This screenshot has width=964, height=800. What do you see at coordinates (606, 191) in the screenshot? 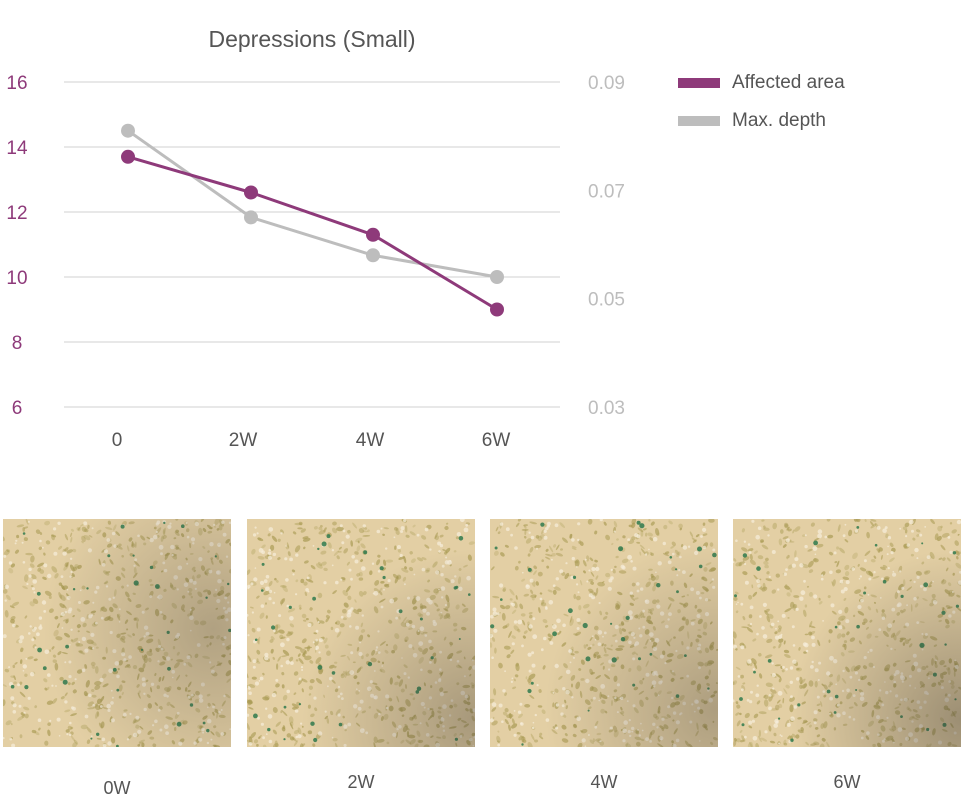
I see `y-right-tick-label: 0.07` at bounding box center [606, 191].